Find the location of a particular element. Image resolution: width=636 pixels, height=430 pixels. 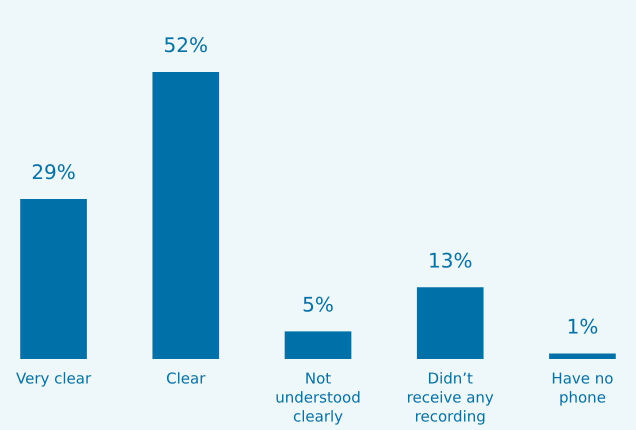

x-tick-label: Clear is located at coordinates (186, 379).